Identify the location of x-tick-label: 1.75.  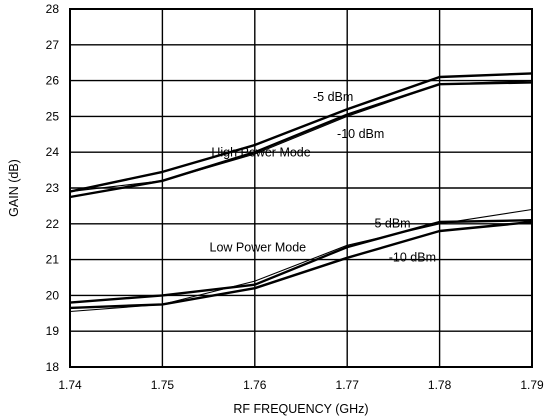
(163, 385).